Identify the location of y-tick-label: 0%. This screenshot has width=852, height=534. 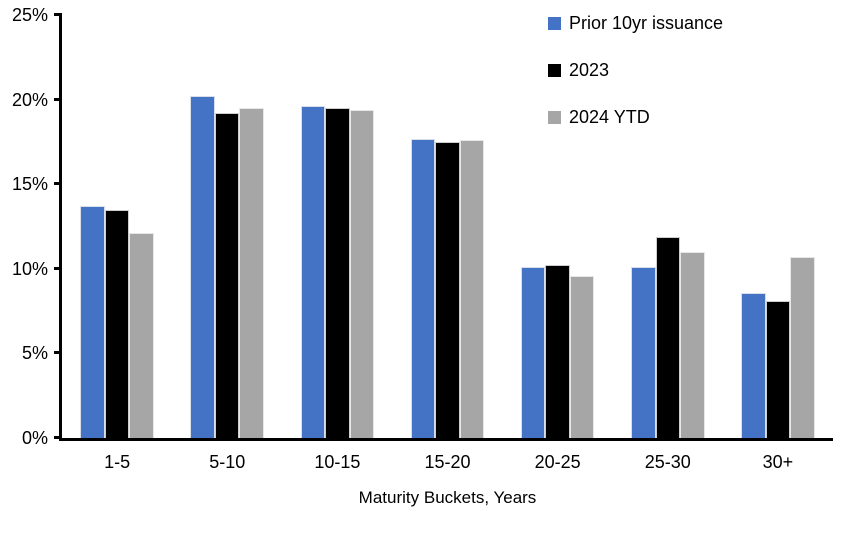
(34, 438).